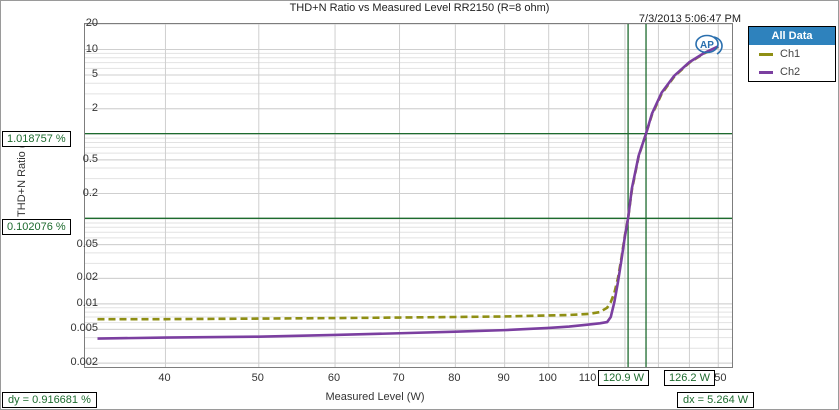 This screenshot has width=839, height=410. Describe the element at coordinates (91, 48) in the screenshot. I see `y-tick-label: 10` at that location.